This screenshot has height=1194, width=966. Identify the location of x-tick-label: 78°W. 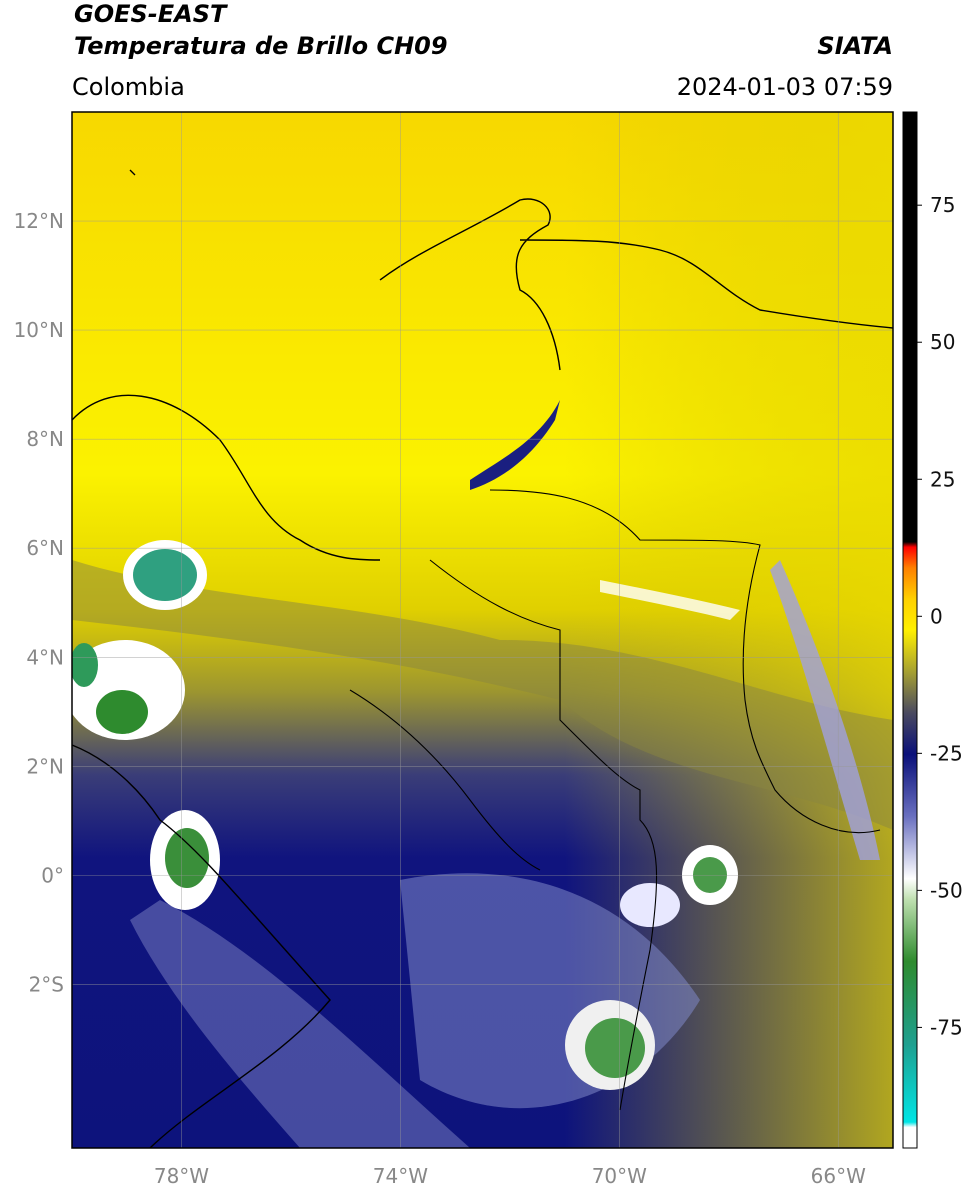
(181, 1176).